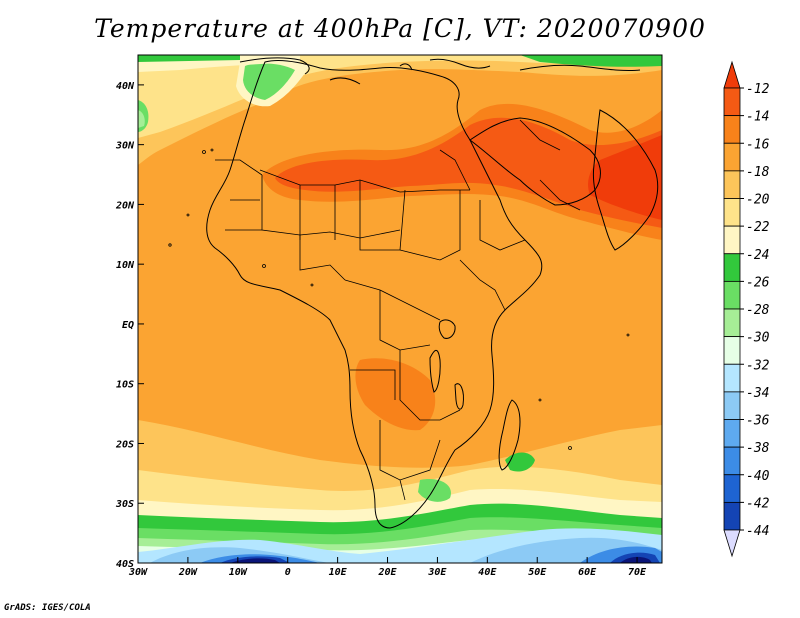 This screenshot has height=618, width=800. Describe the element at coordinates (758, 448) in the screenshot. I see `colorbar-label: -38` at that location.